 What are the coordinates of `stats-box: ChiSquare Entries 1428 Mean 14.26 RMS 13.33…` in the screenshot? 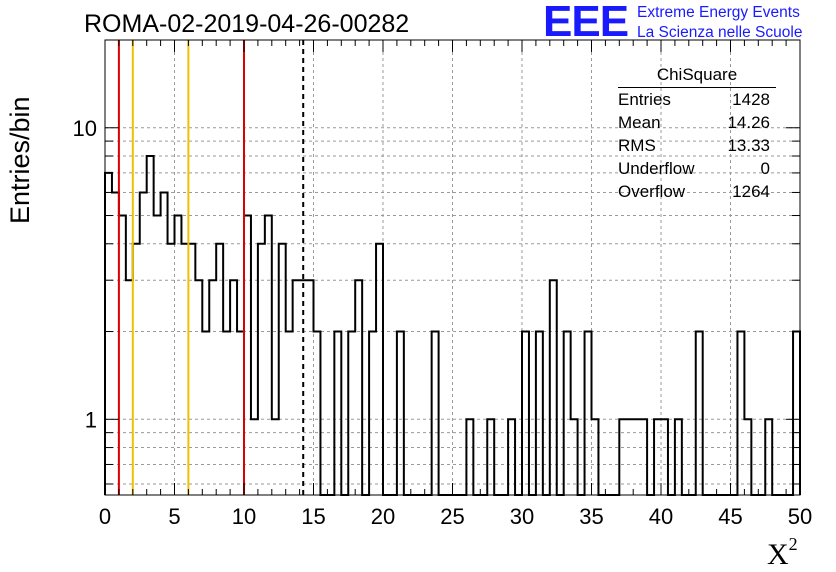 It's located at (697, 134).